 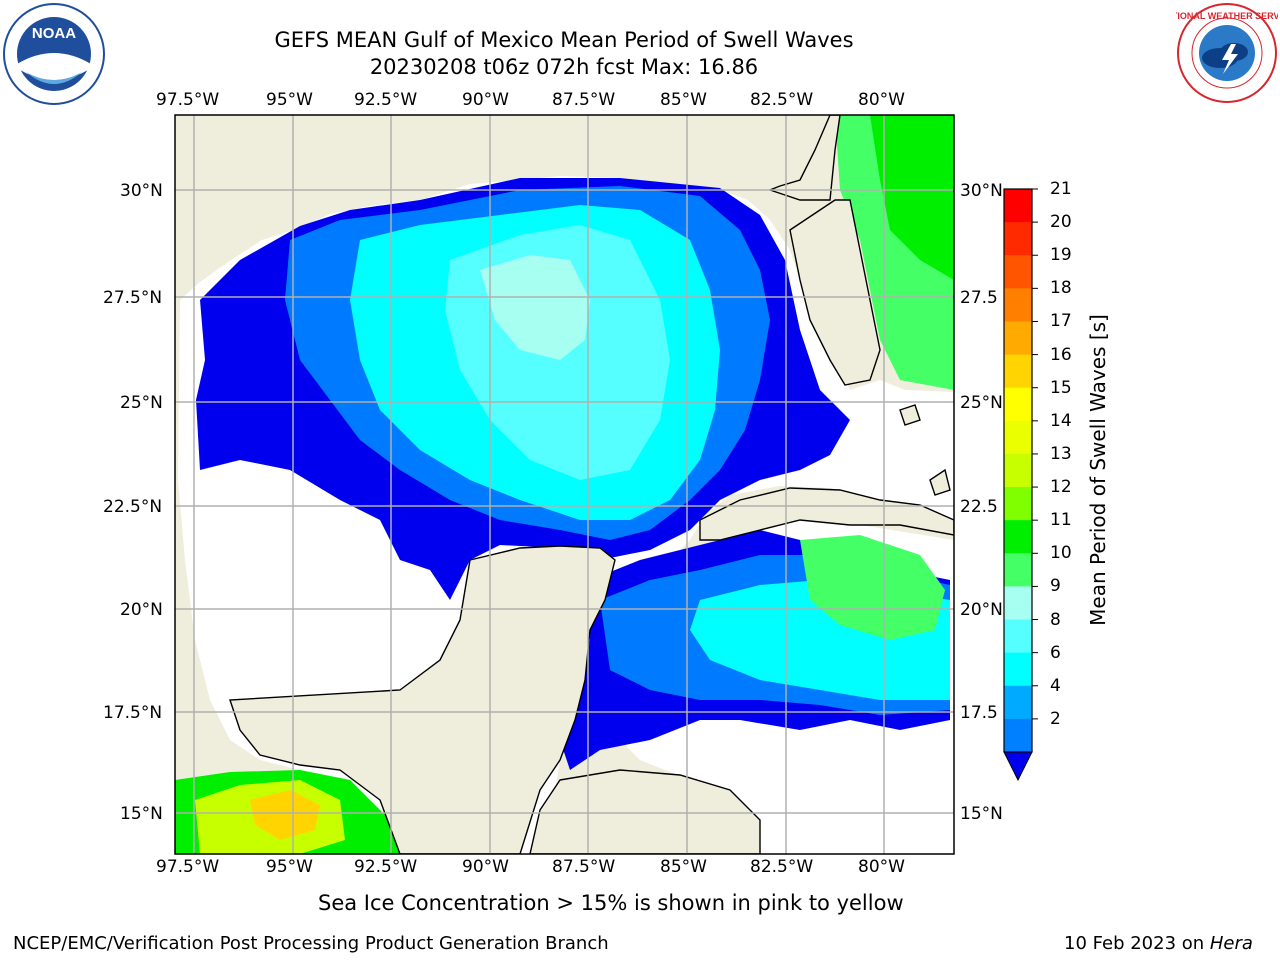 I want to click on lat-tick-left-0: 30°N, so click(x=141, y=191).